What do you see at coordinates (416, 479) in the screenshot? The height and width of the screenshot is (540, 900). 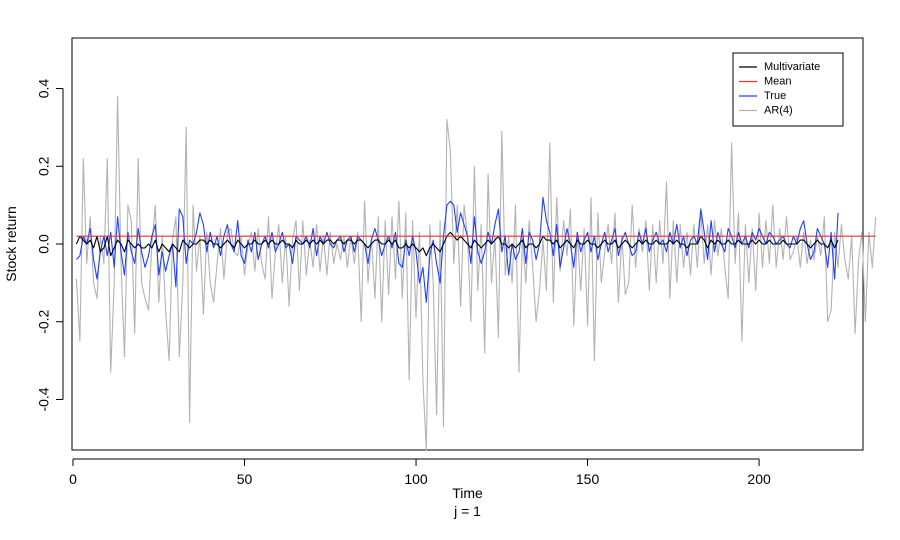 I see `x-tick-label: 100` at bounding box center [416, 479].